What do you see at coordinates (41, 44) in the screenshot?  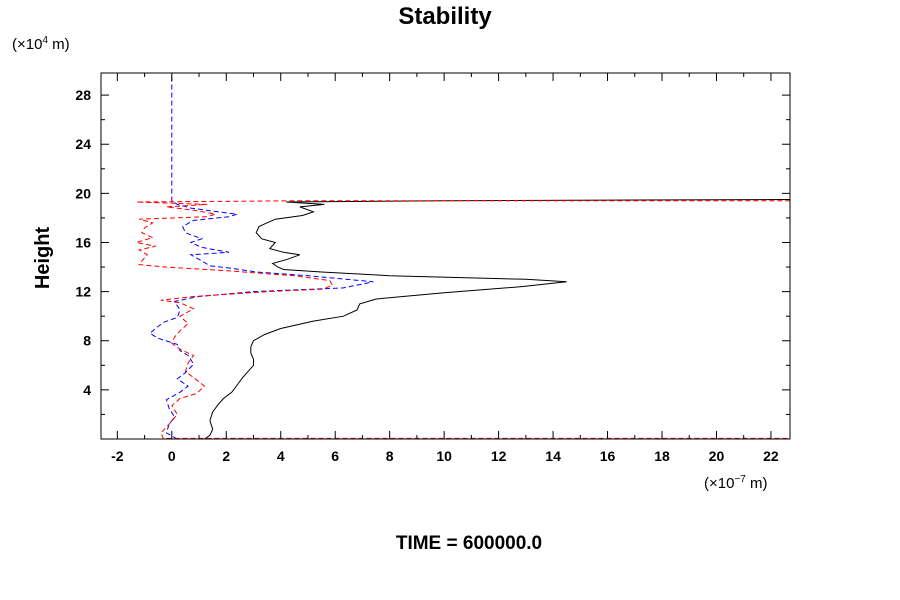 I see `y-unit-label: (×104 m)` at bounding box center [41, 44].